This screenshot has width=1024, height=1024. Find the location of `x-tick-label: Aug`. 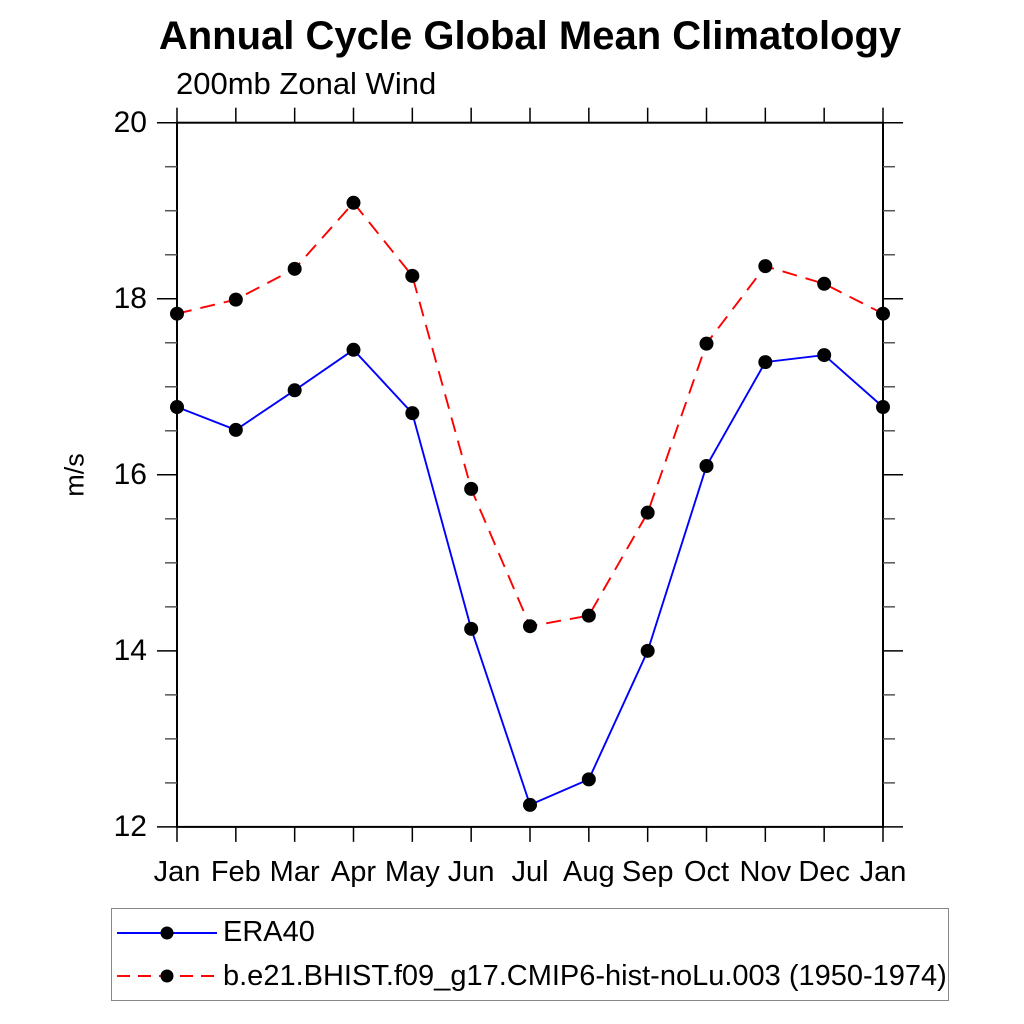

x-tick-label: Aug is located at coordinates (589, 872).